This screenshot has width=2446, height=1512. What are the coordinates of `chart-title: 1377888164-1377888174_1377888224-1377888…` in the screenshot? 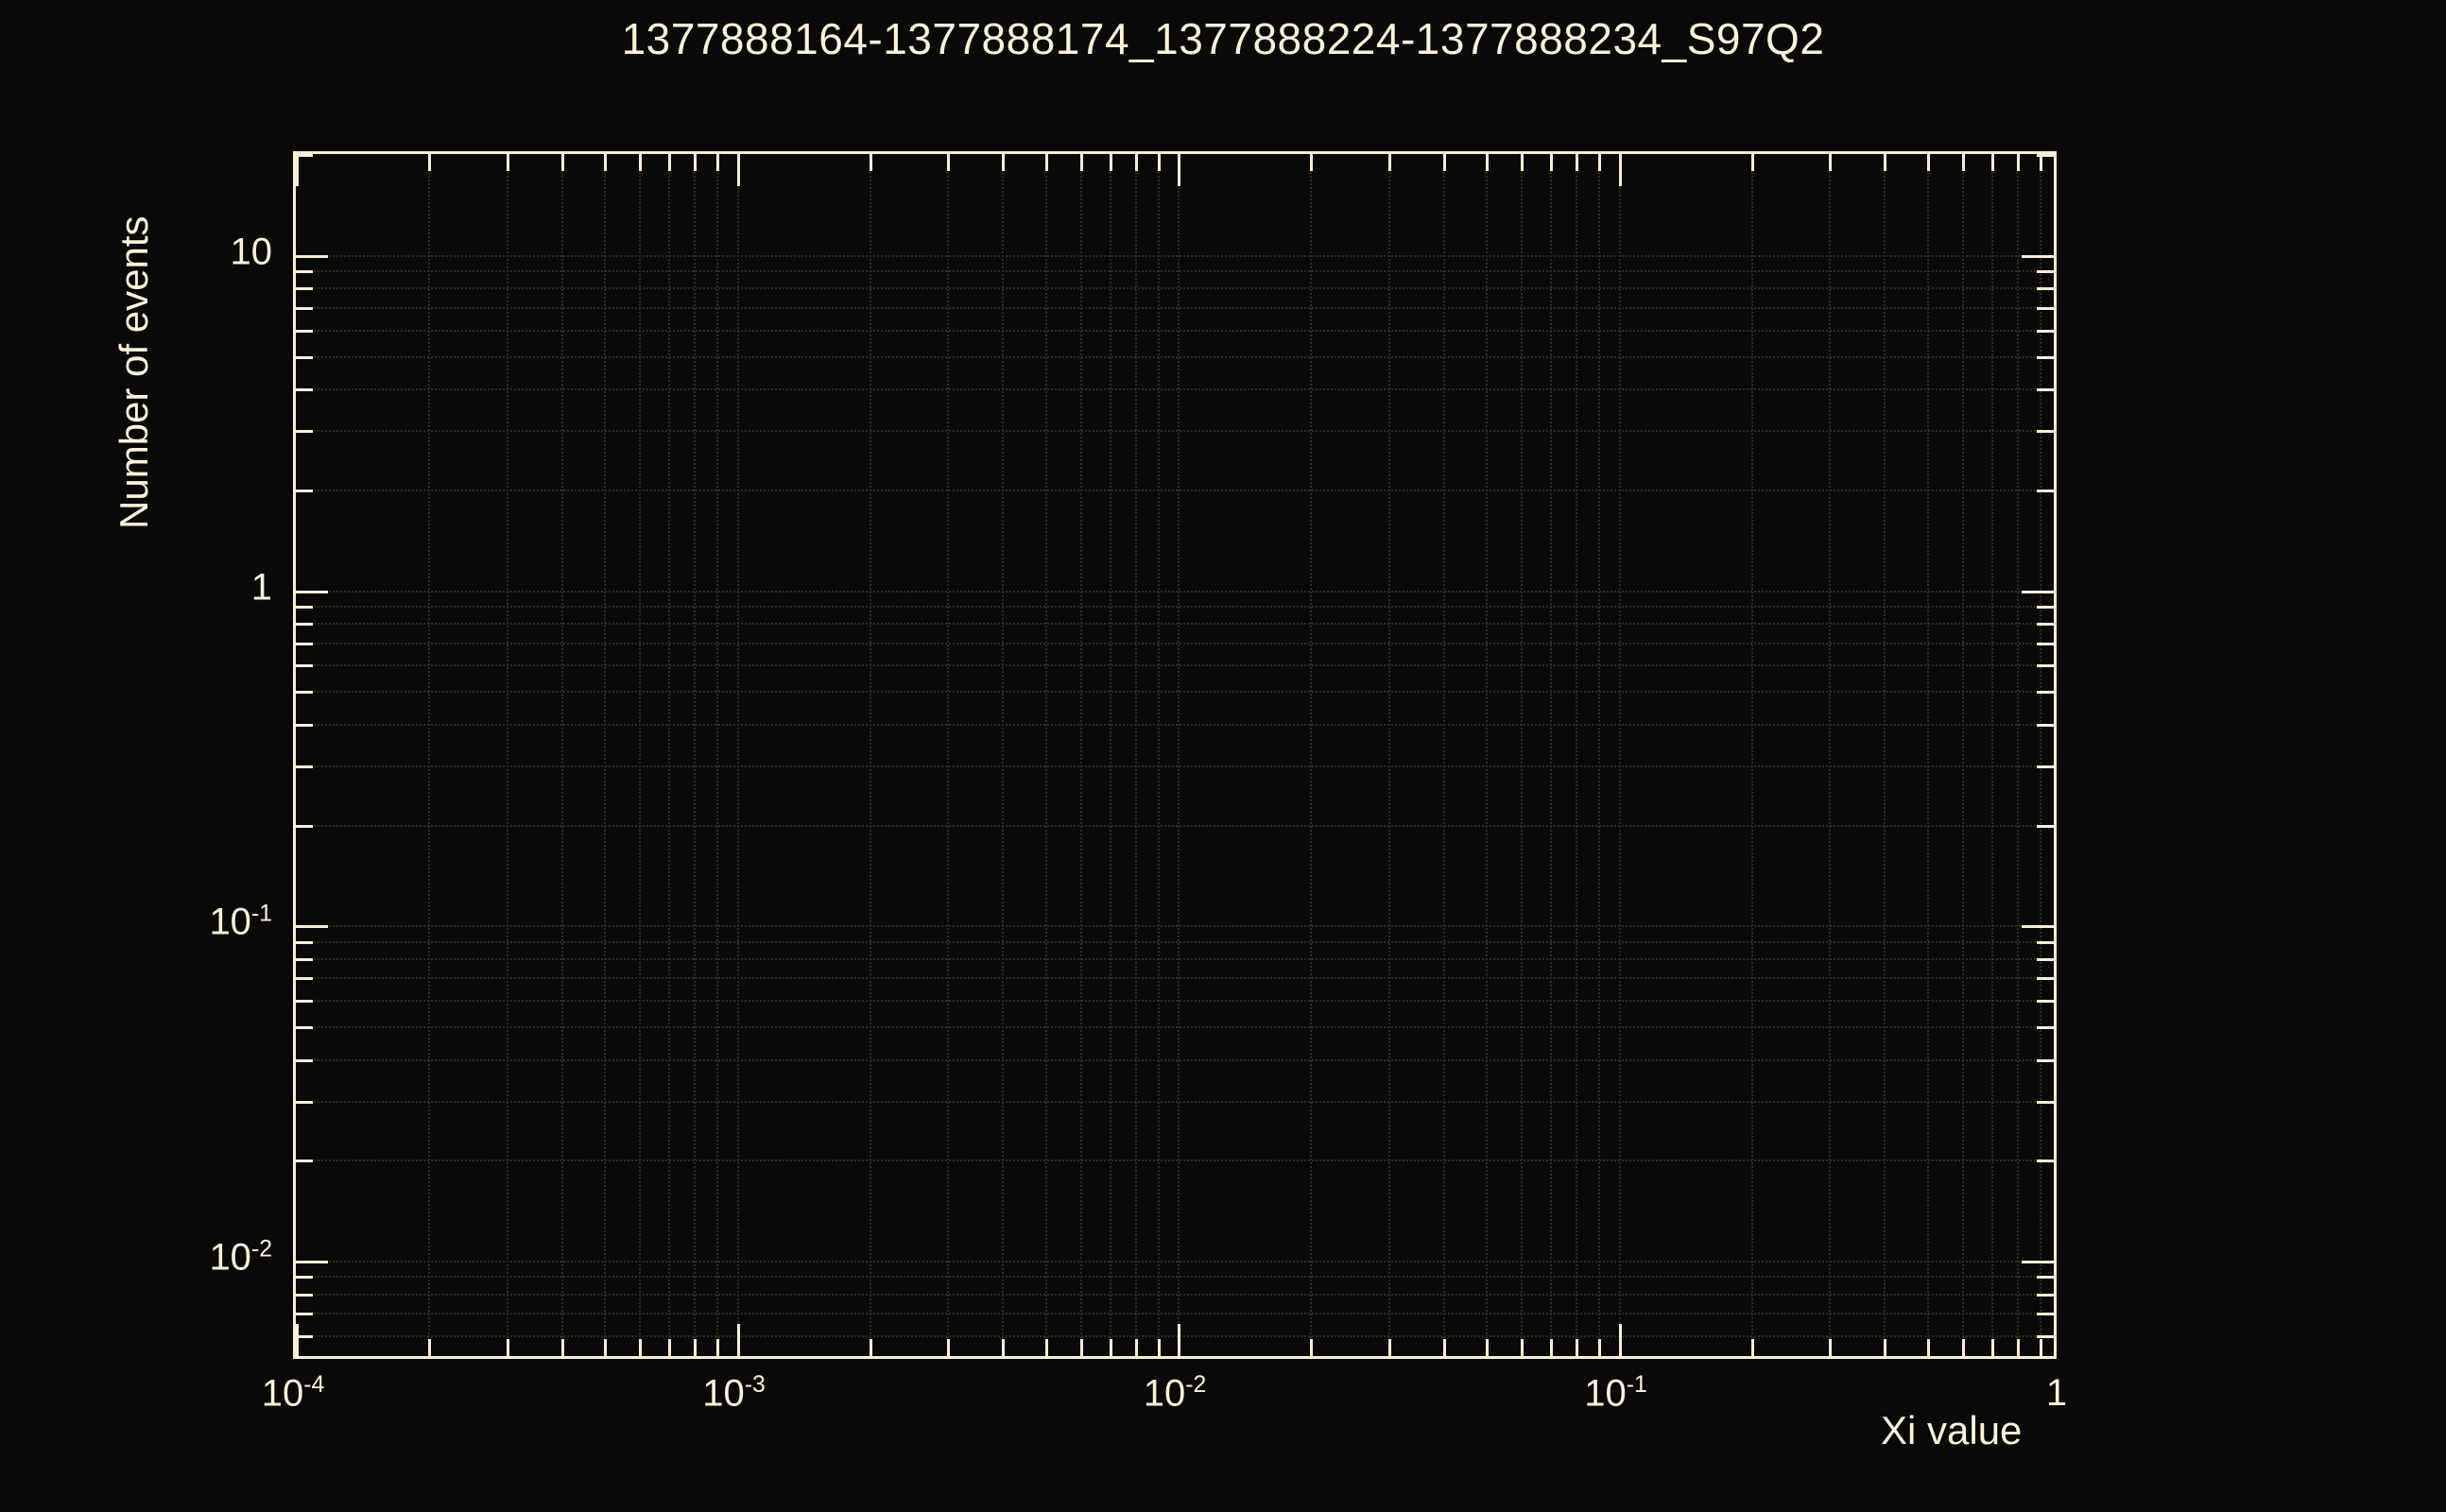 It's located at (1223, 38).